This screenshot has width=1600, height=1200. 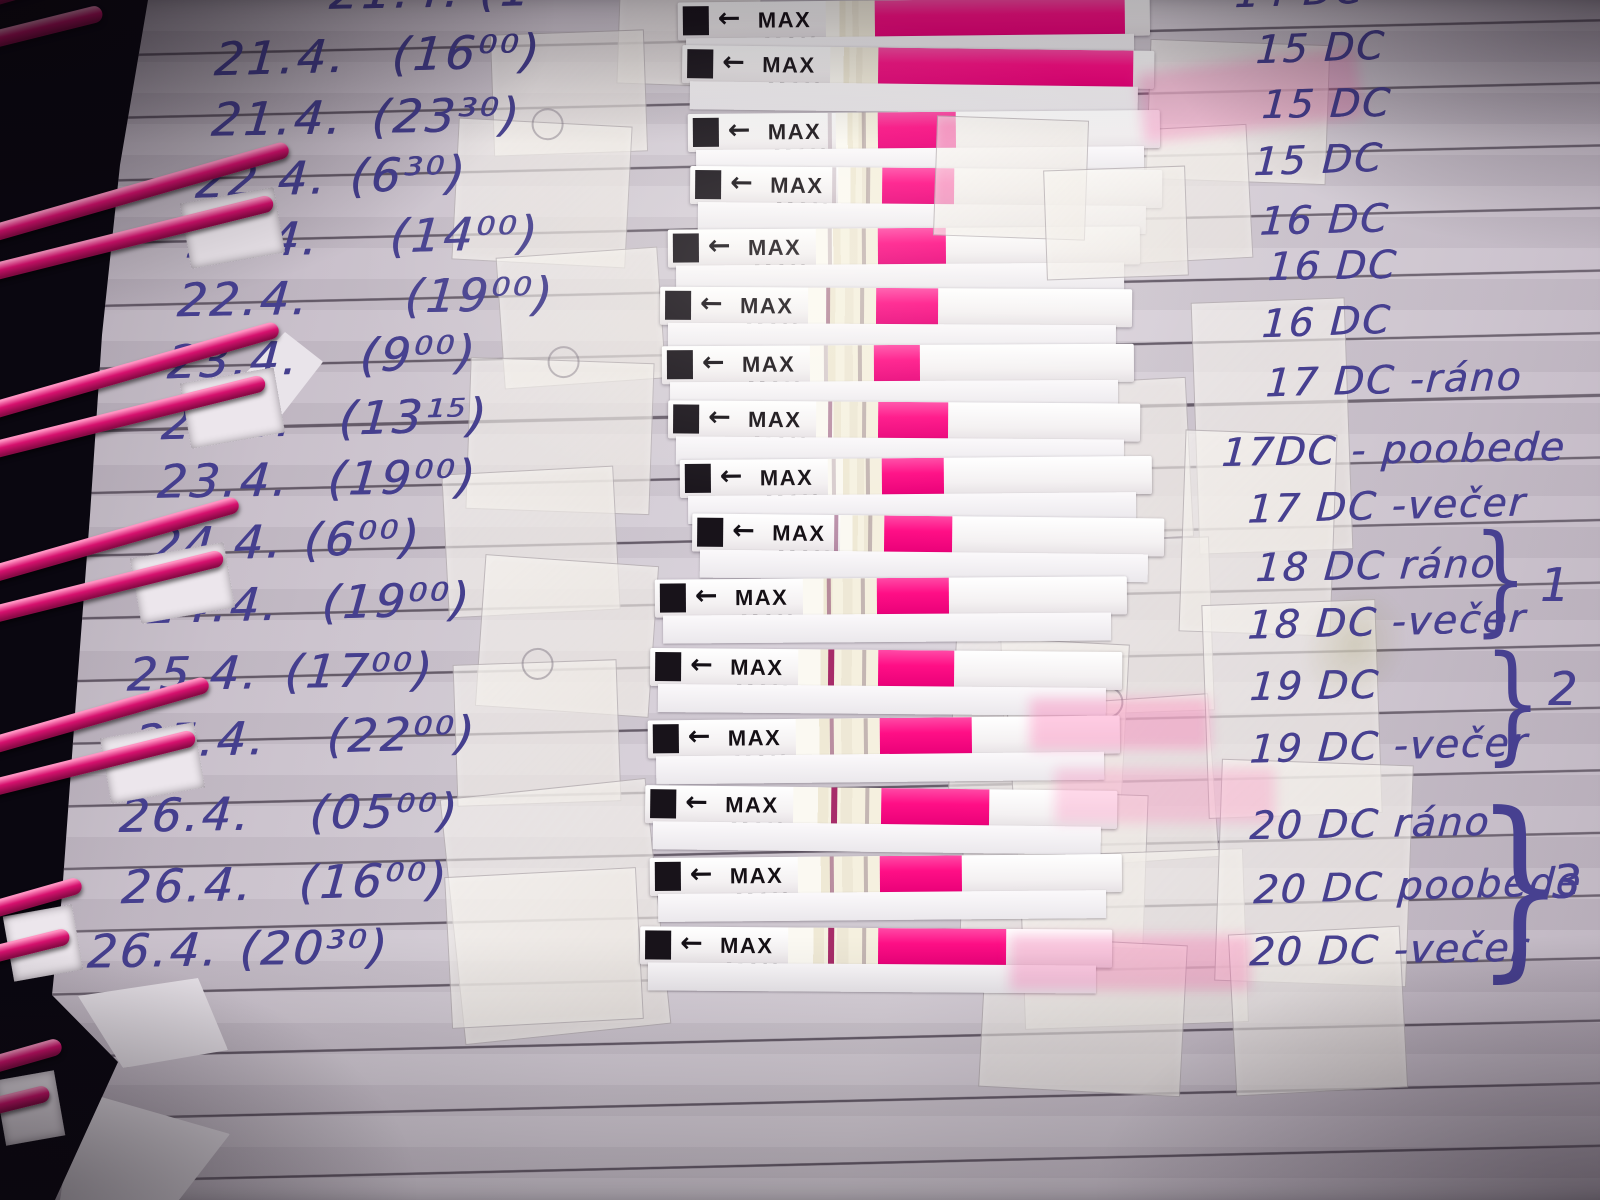 I want to click on cycle-day-entry: 17DC - poobede, so click(x=1394, y=450).